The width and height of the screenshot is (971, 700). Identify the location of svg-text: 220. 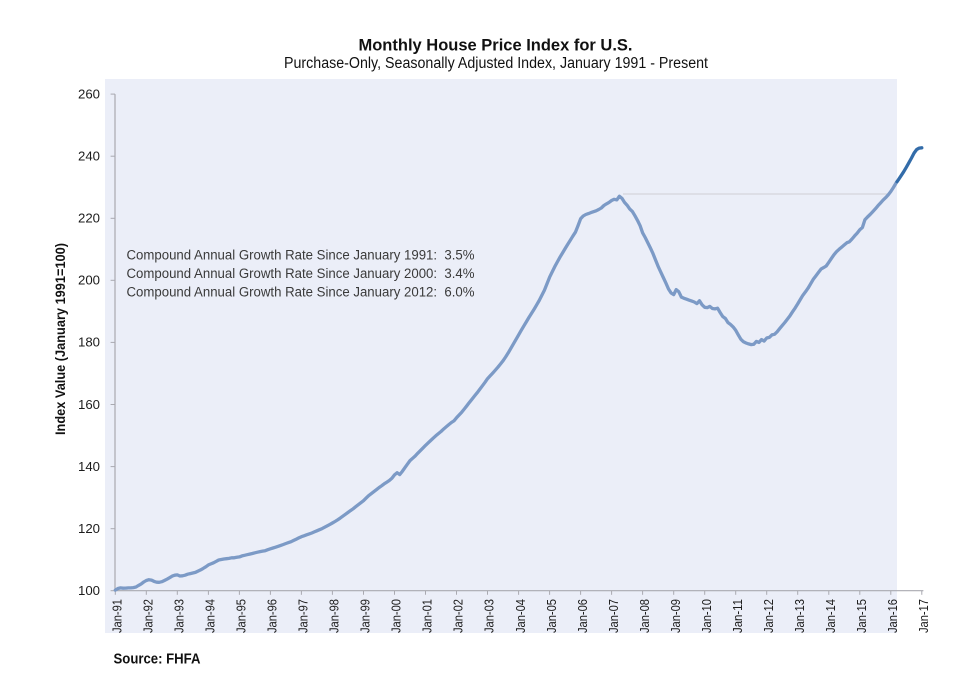
(89, 218).